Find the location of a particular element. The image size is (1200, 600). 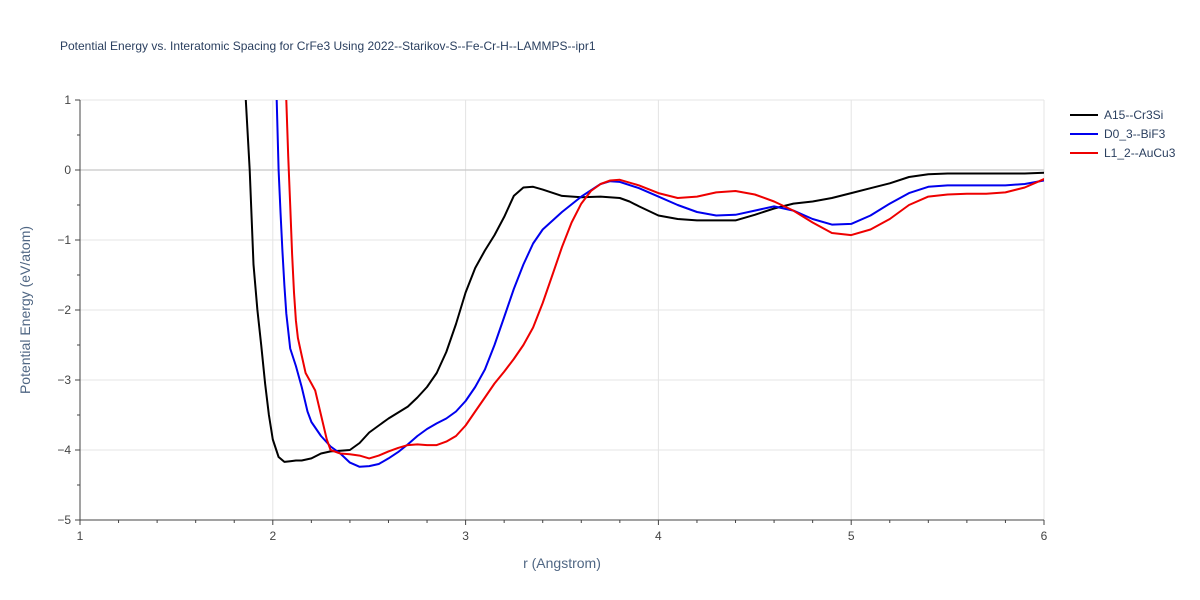

legend: A15--Cr3Si D0_3--BiF3 L1_2--AuCu3 is located at coordinates (1123, 134).